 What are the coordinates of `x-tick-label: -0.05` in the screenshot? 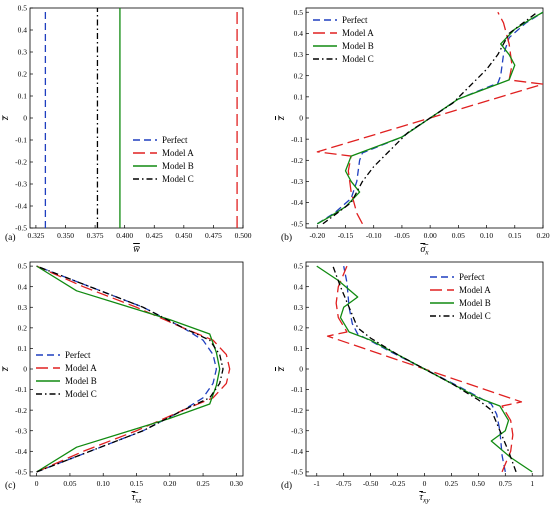 It's located at (402, 235).